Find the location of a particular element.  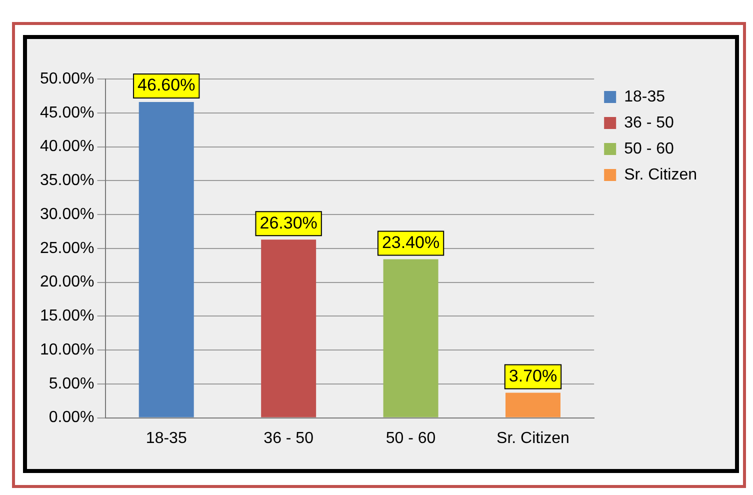

legend-label: 50 - 60 is located at coordinates (649, 149).